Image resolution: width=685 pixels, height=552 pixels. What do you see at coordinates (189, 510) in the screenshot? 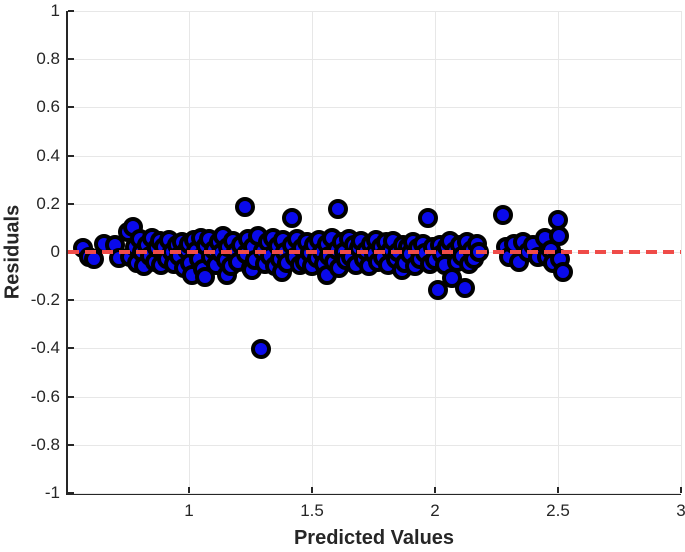
I see `x-tick-label: 1` at bounding box center [189, 510].